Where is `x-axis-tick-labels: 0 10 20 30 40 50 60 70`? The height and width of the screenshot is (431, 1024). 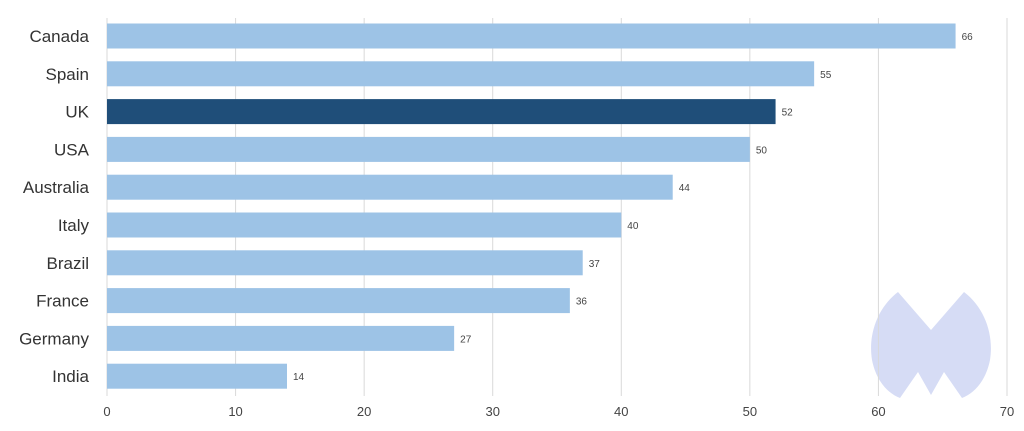
x-axis-tick-labels: 0 10 20 30 40 50 60 70 is located at coordinates (558, 411).